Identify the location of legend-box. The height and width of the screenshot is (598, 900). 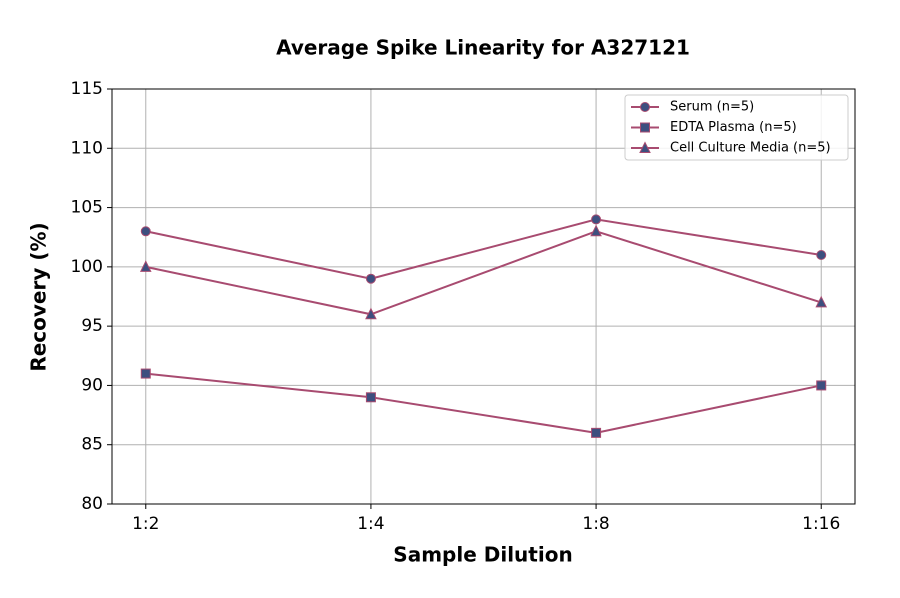
(736, 127).